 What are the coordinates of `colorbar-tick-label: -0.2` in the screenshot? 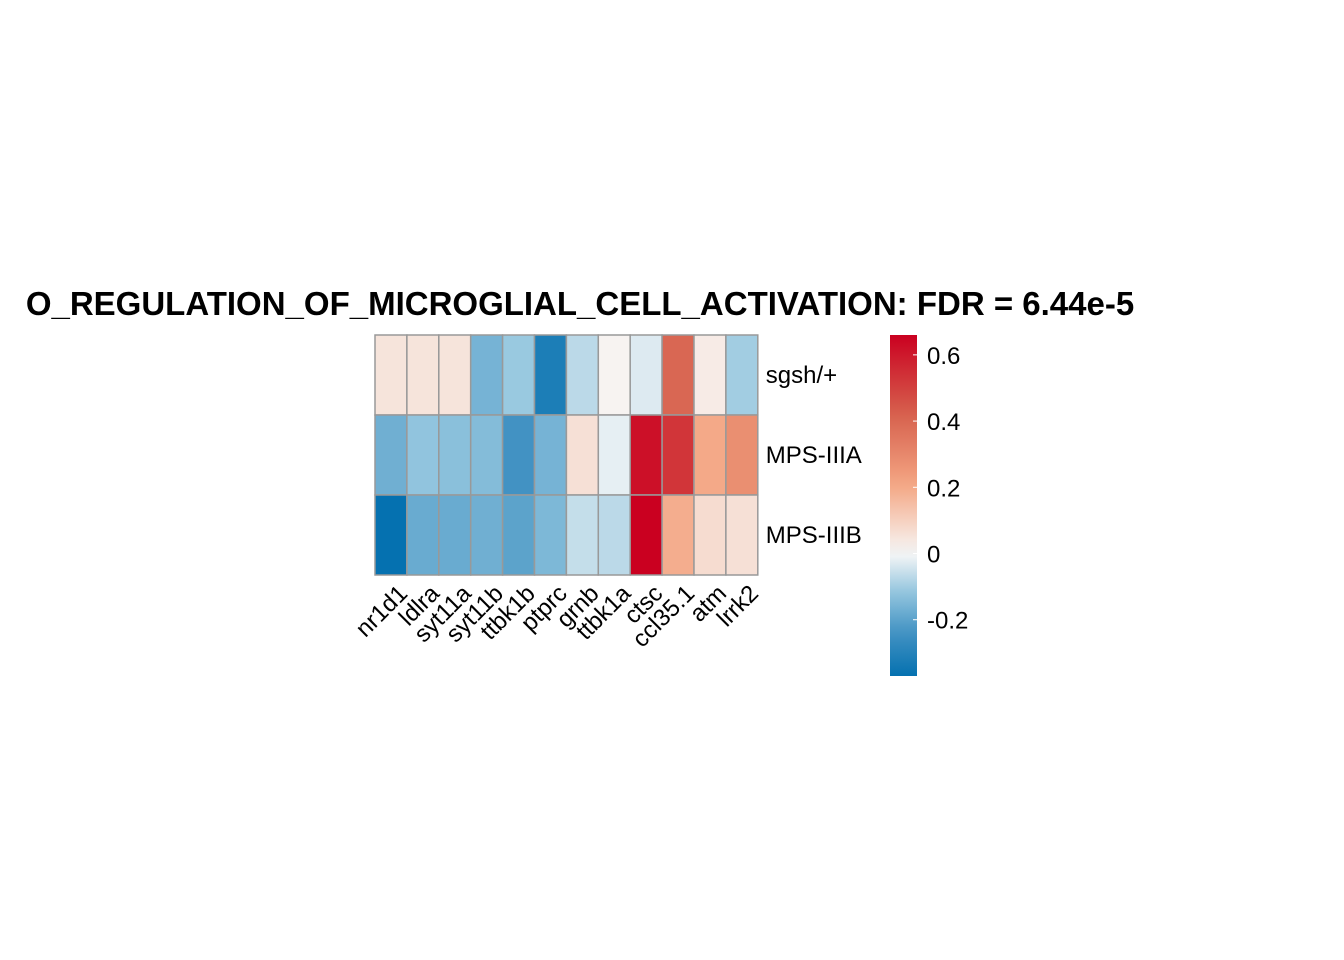 It's located at (947, 621).